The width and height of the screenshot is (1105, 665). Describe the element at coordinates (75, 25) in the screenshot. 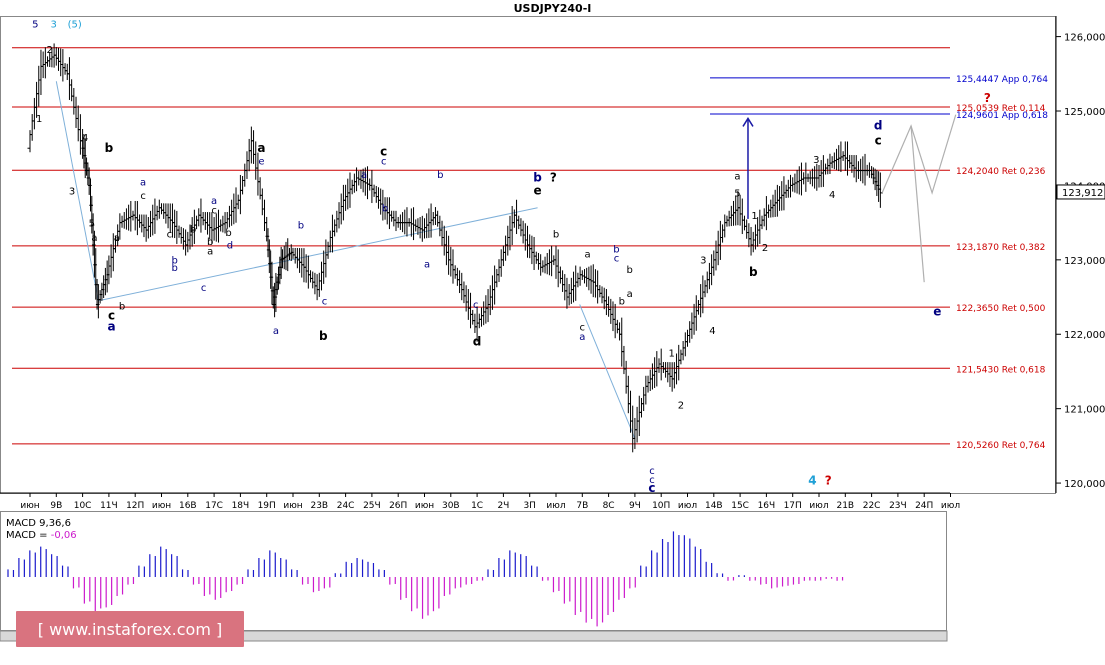

I see `wave-label: (5)` at that location.